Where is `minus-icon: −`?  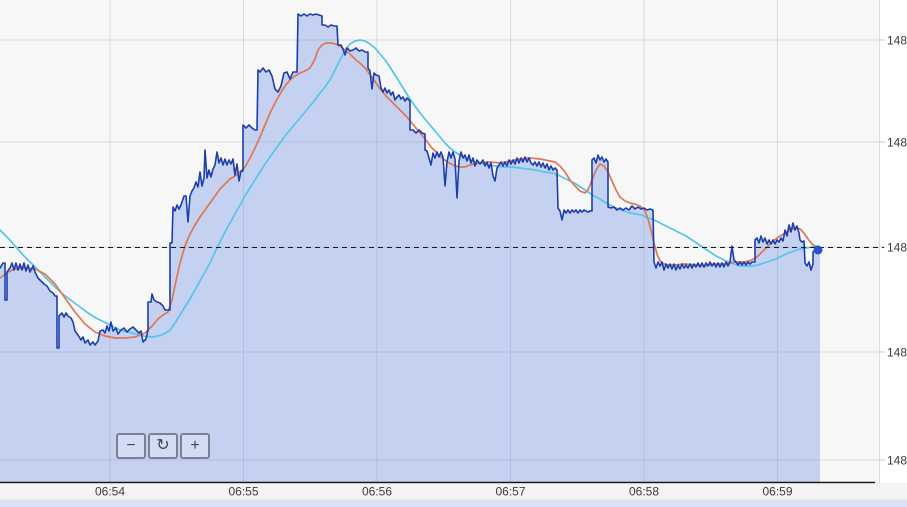
minus-icon: − is located at coordinates (131, 445).